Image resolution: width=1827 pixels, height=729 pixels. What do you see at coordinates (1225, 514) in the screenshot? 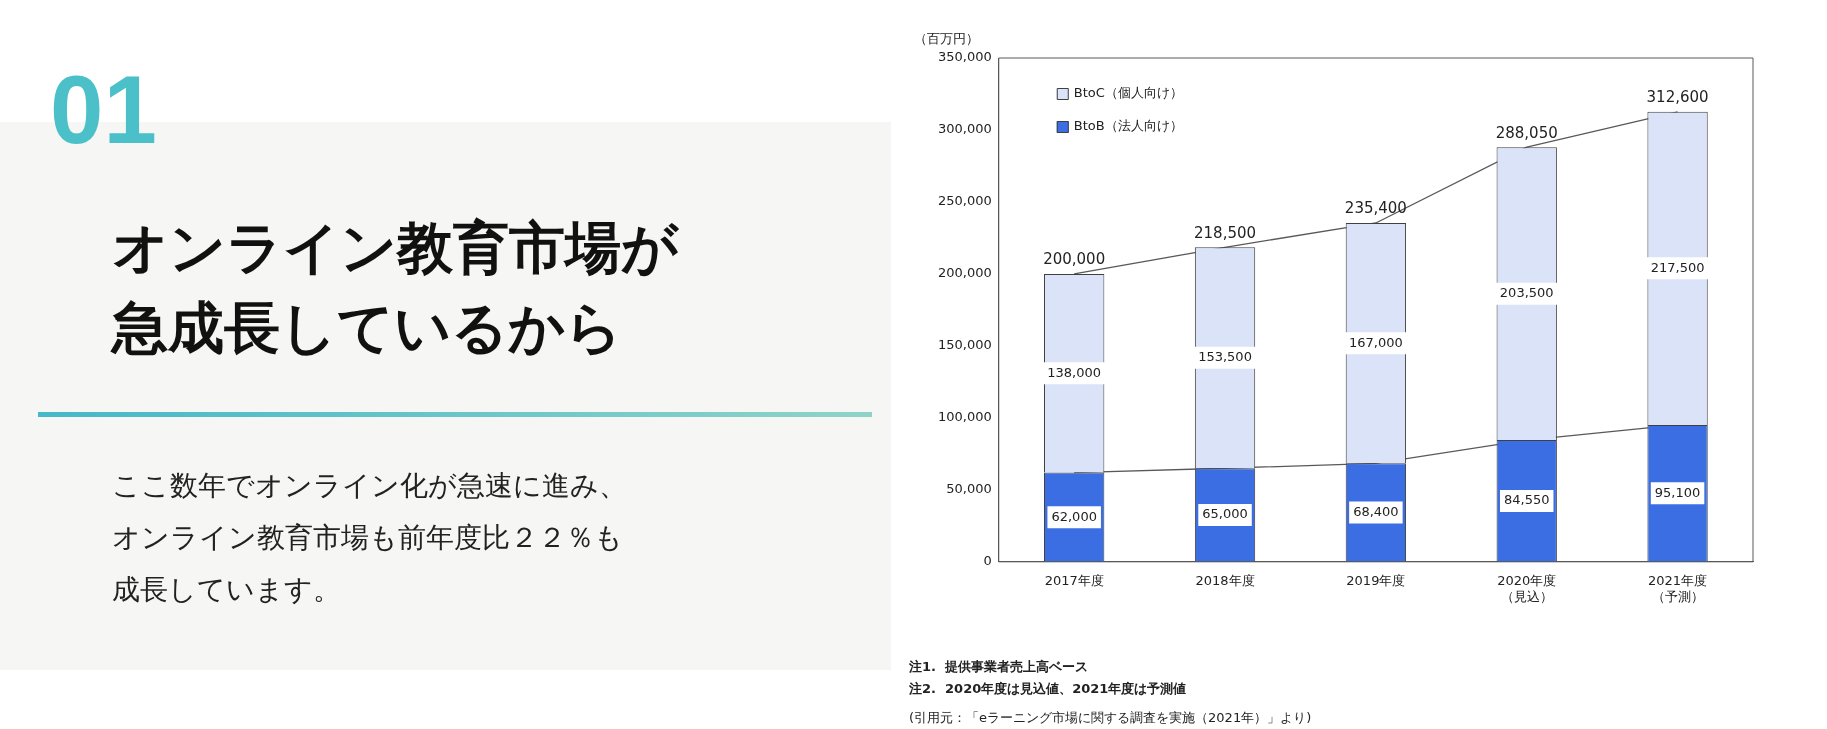
I see `data-label: 65,000` at bounding box center [1225, 514].